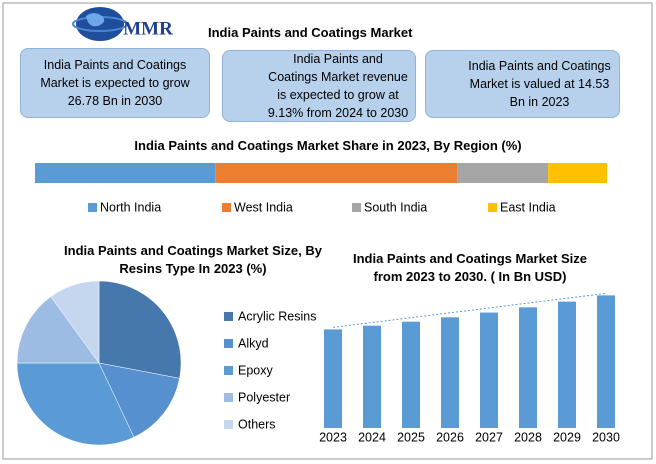 The width and height of the screenshot is (656, 464). I want to click on legend-label: Alkyd, so click(253, 343).